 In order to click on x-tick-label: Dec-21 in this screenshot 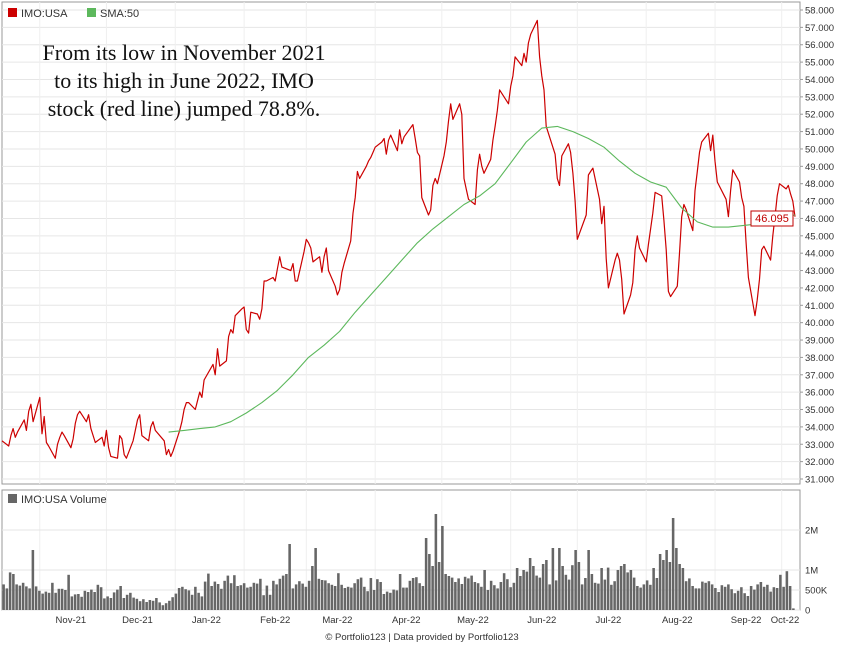, I will do `click(137, 620)`.